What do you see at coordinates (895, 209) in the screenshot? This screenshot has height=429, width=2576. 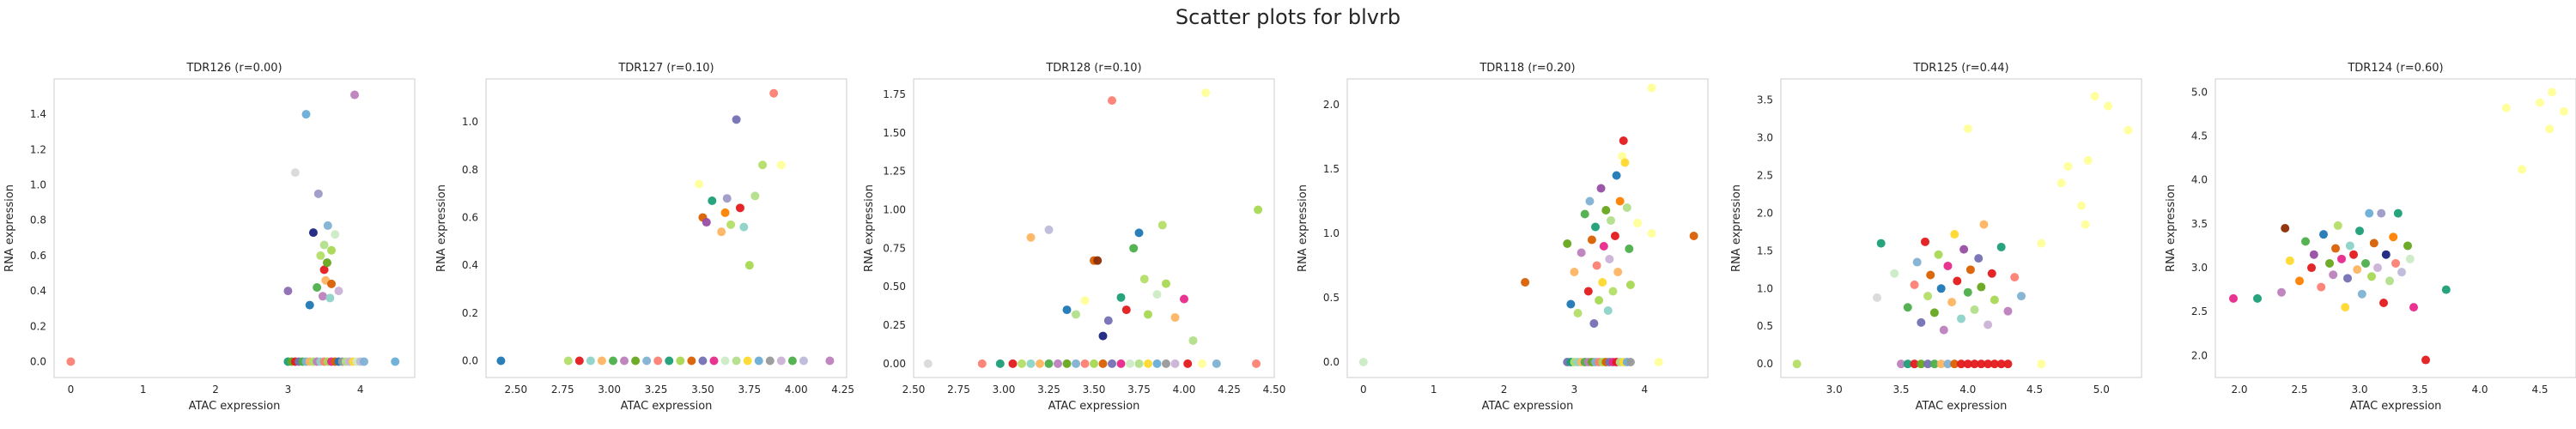 I see `y-tick-label: 1.00` at bounding box center [895, 209].